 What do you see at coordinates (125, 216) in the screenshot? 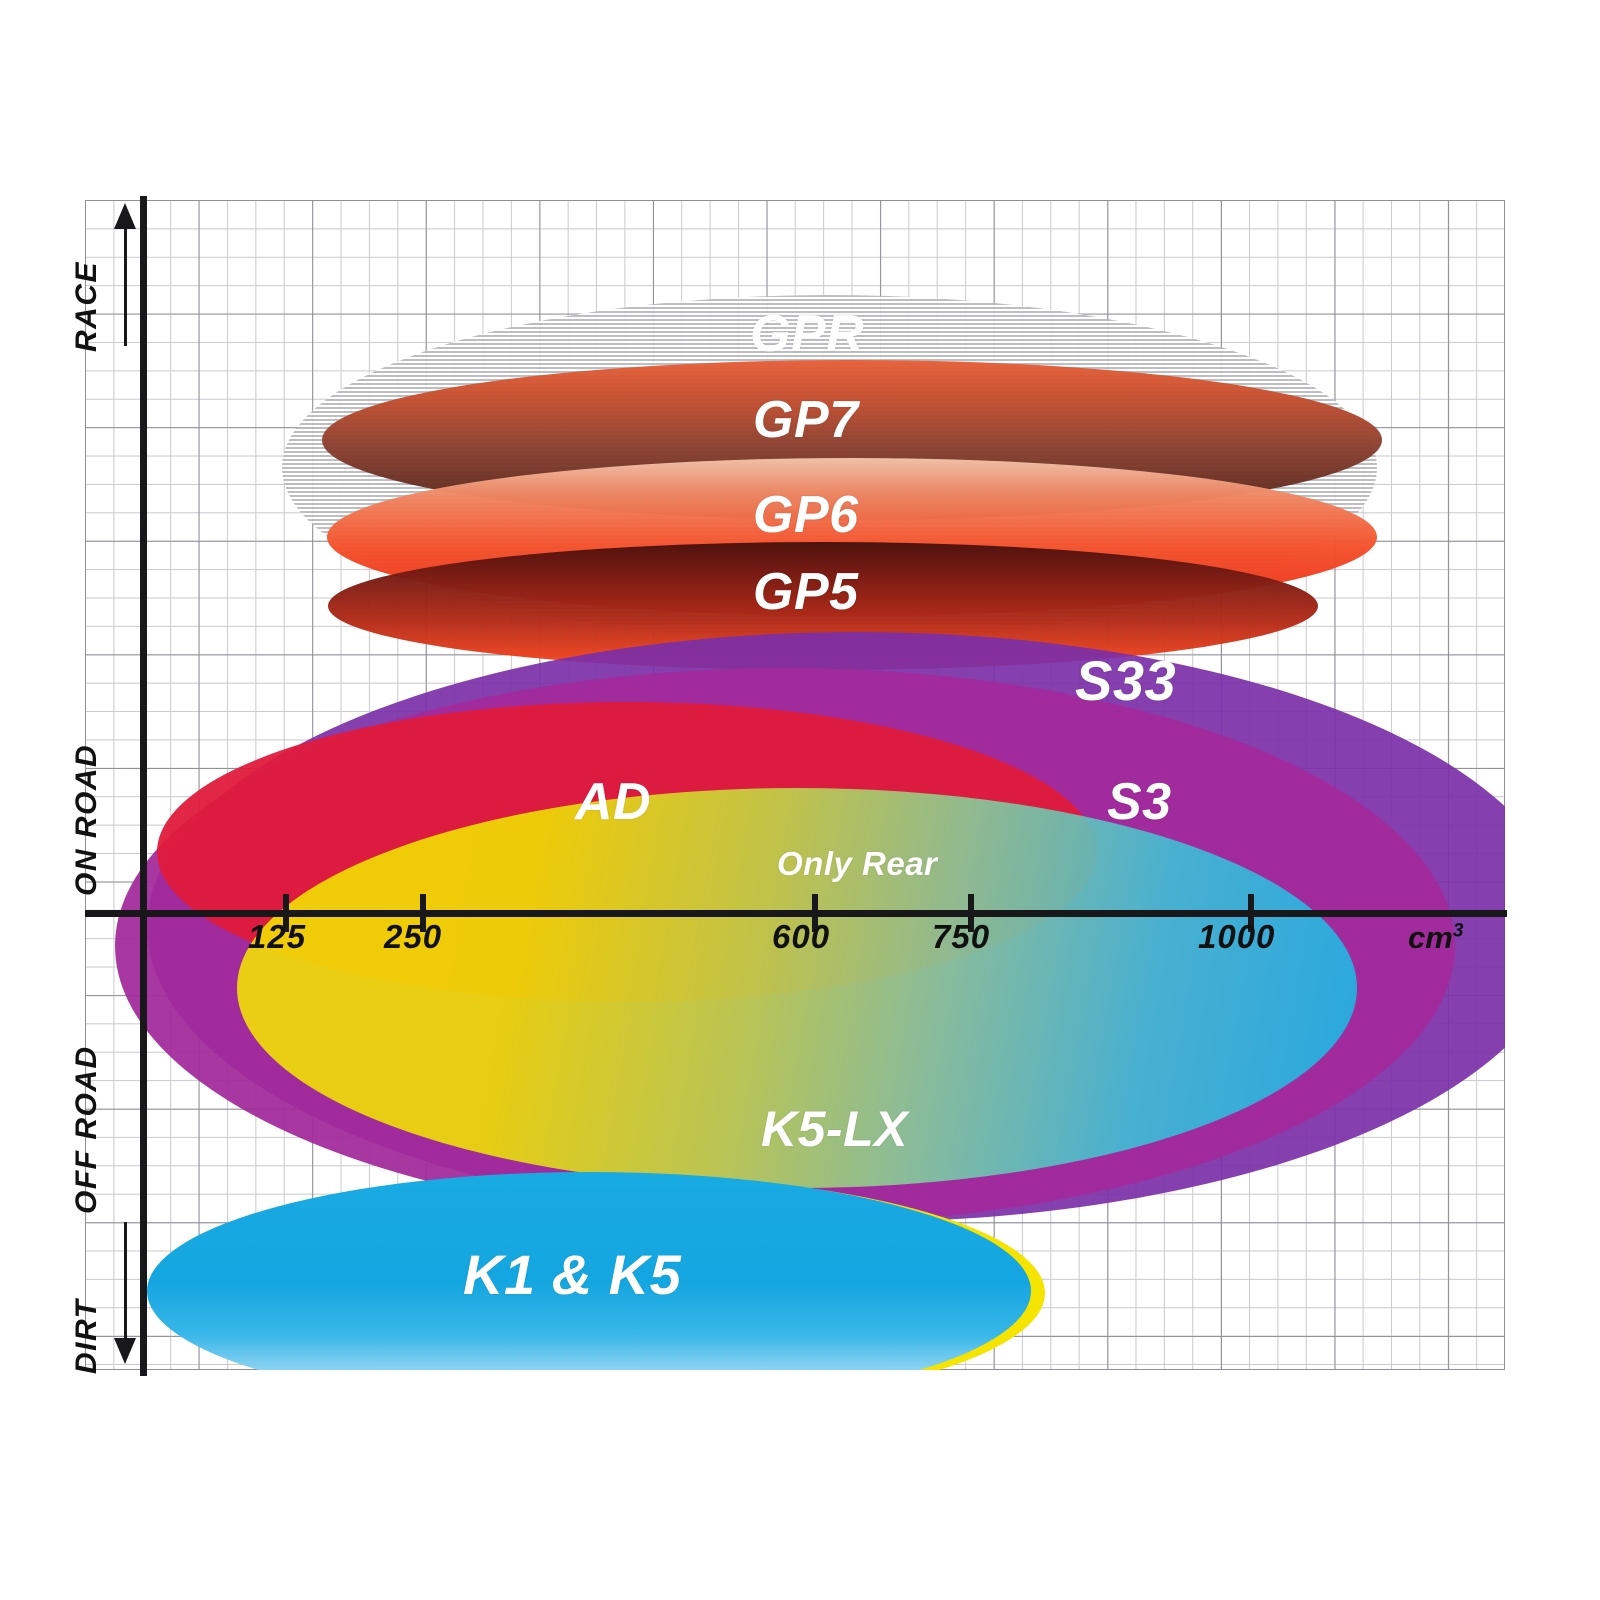
I see `race-arrow-up-icon` at bounding box center [125, 216].